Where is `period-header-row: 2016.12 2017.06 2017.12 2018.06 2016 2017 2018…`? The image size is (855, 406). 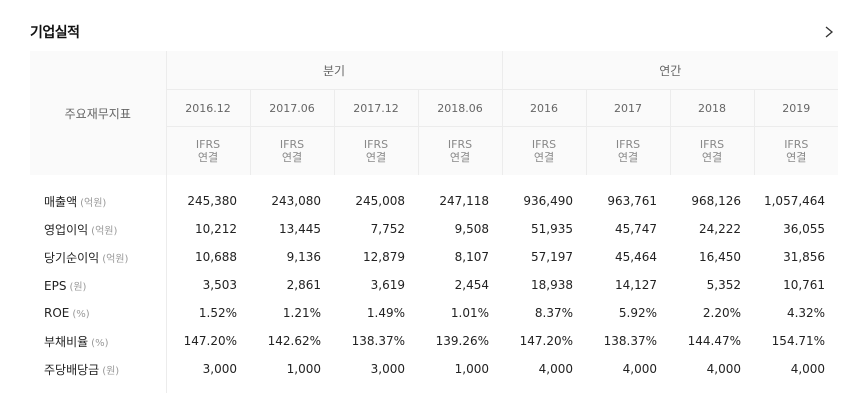 period-header-row: 2016.12 2017.06 2017.12 2018.06 2016 2017 2018… is located at coordinates (434, 108).